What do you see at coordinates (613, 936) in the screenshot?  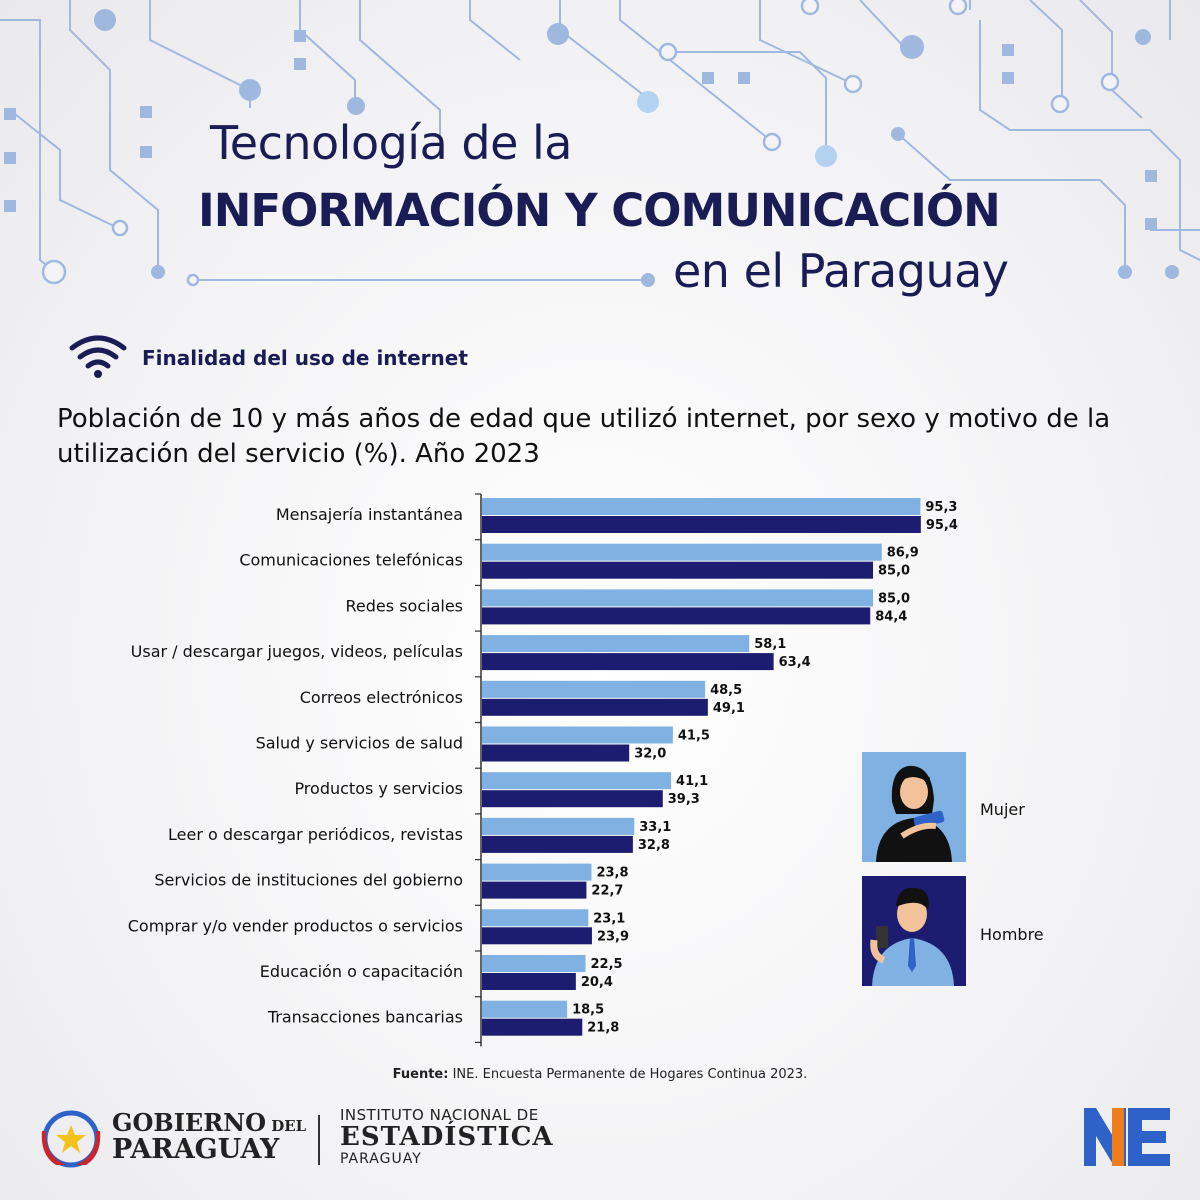 I see `data-label: 23,9` at bounding box center [613, 936].